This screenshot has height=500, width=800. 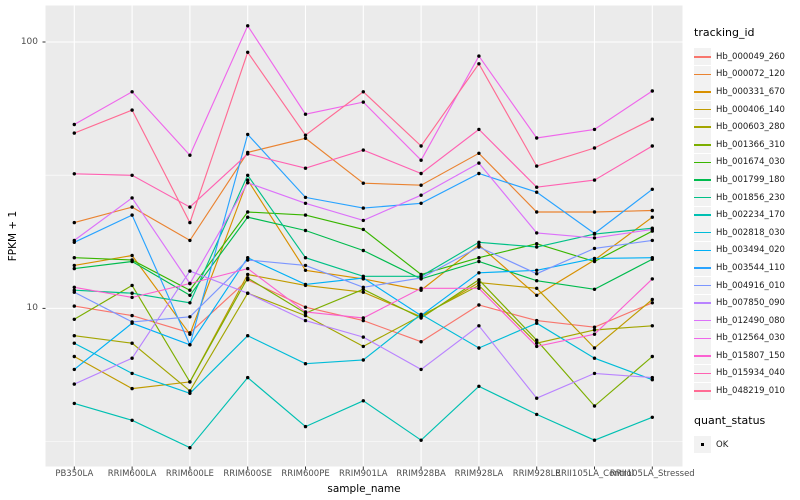 I want to click on legend-item-label: Hb_007850_090, so click(x=750, y=303).